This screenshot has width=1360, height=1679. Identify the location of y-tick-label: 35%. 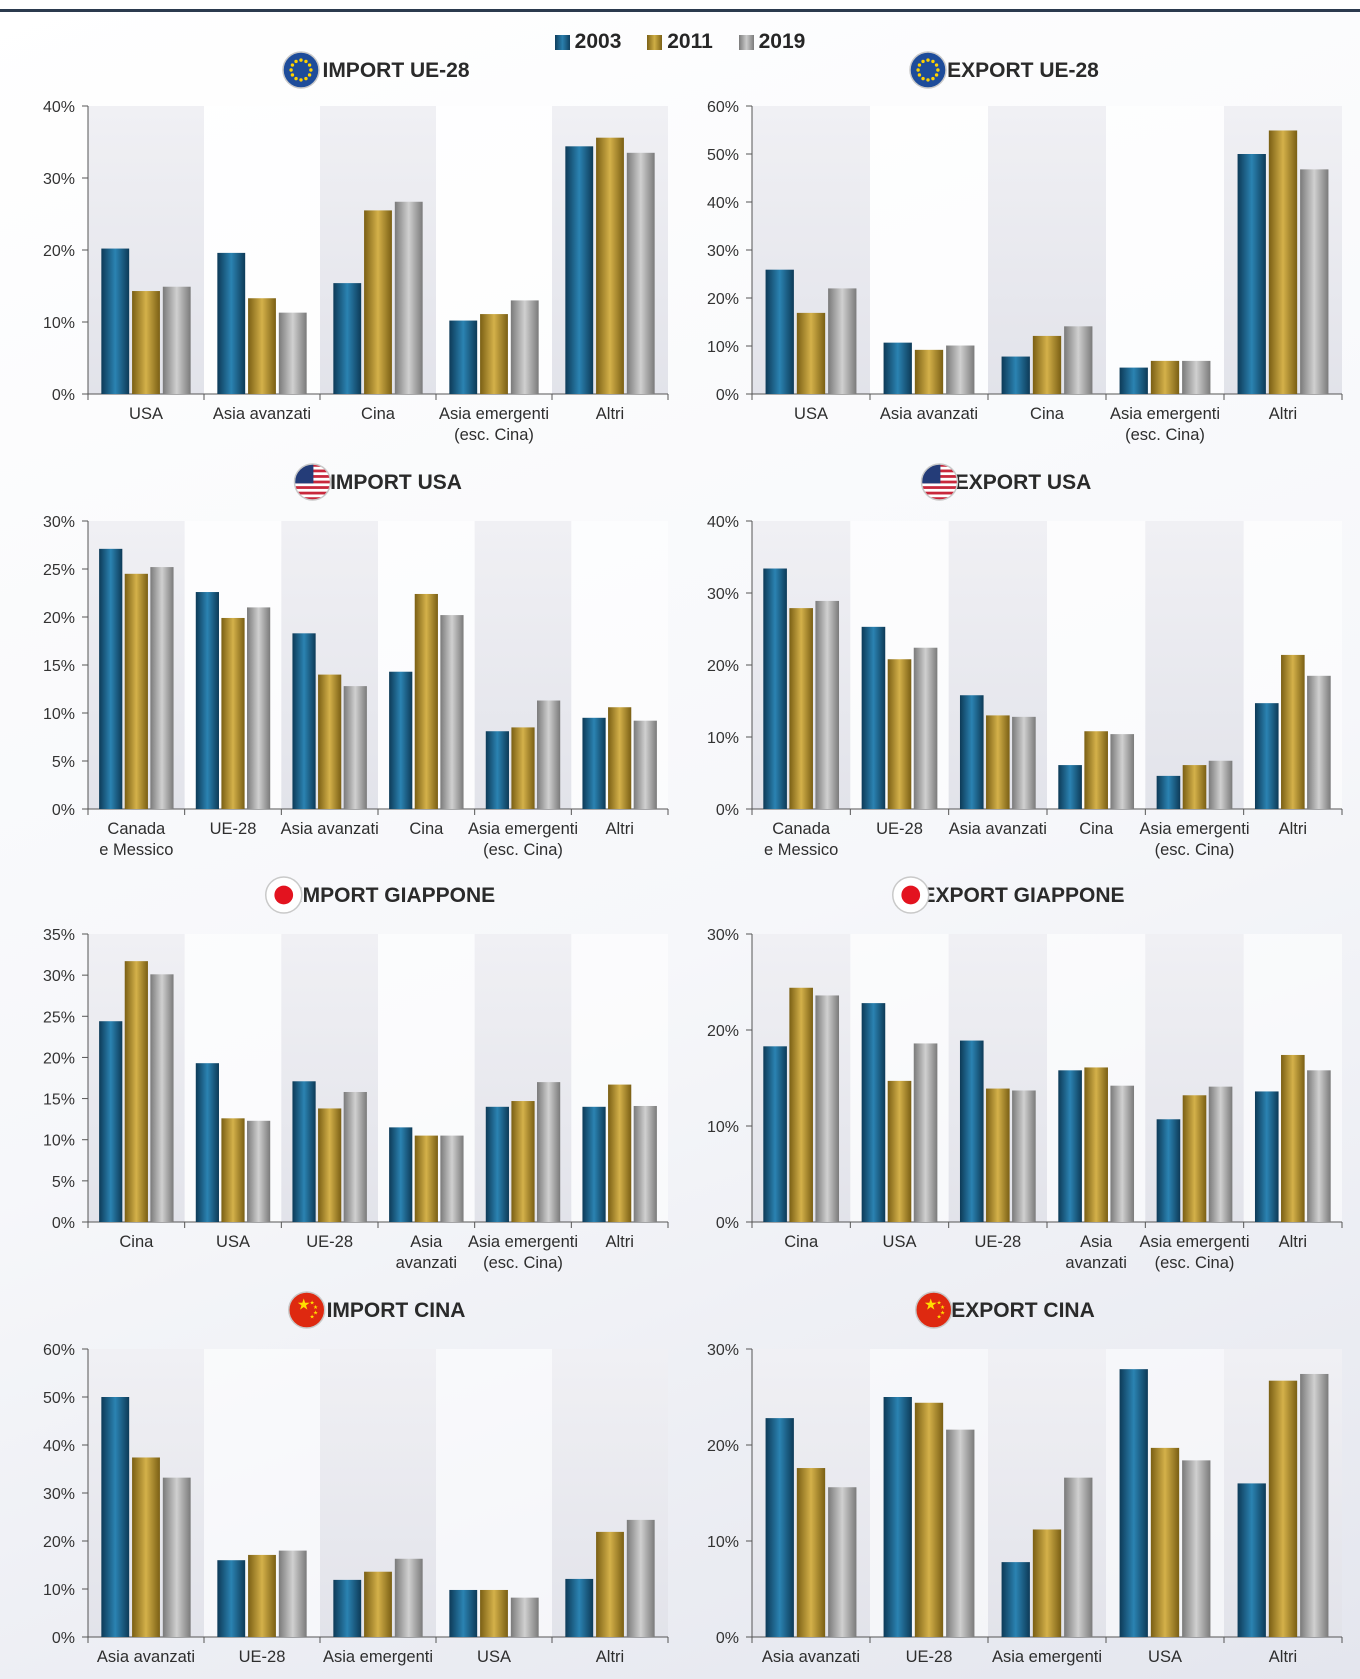
(59, 935).